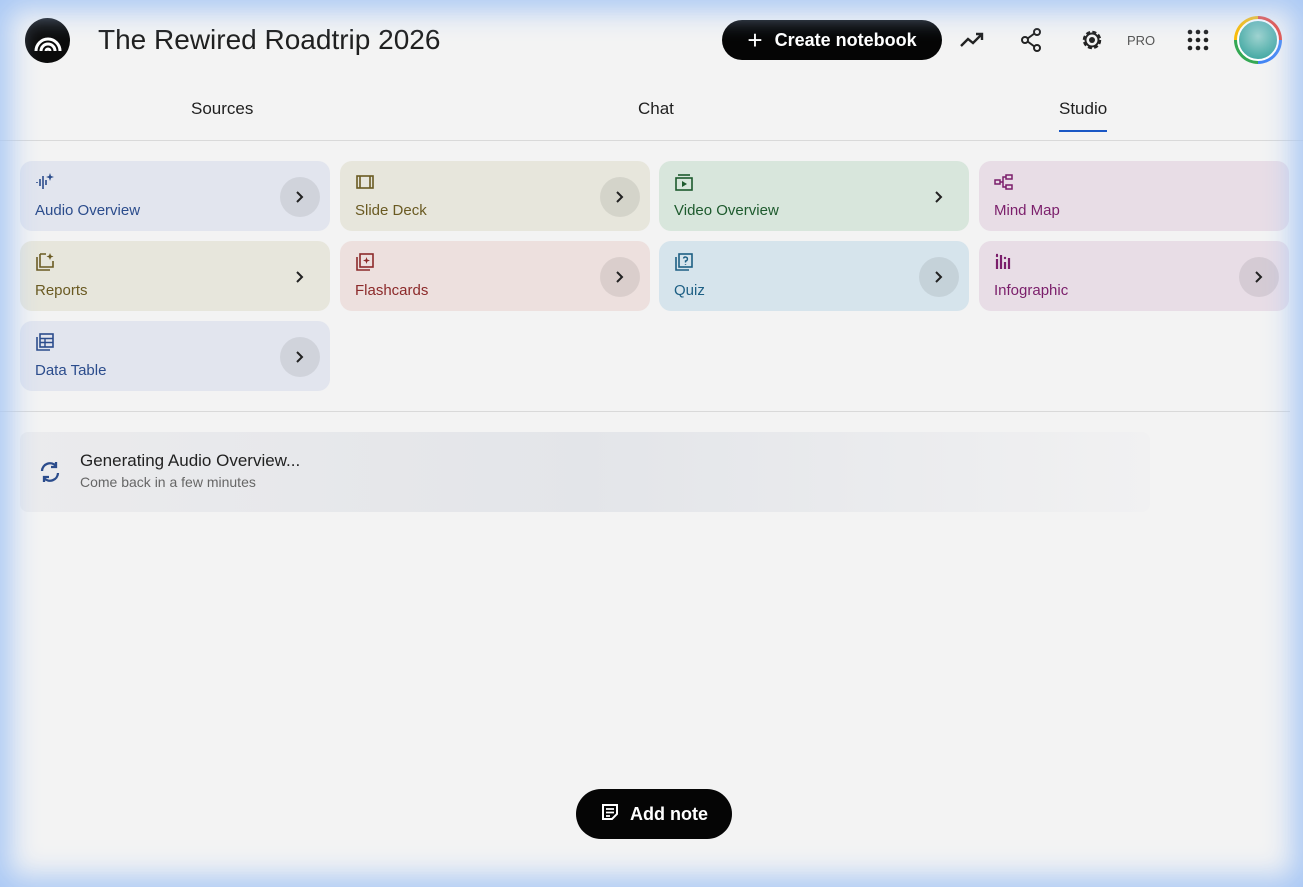 The height and width of the screenshot is (887, 1303). I want to click on notebook-title: The Rewired Roadtrip 2026, so click(269, 39).